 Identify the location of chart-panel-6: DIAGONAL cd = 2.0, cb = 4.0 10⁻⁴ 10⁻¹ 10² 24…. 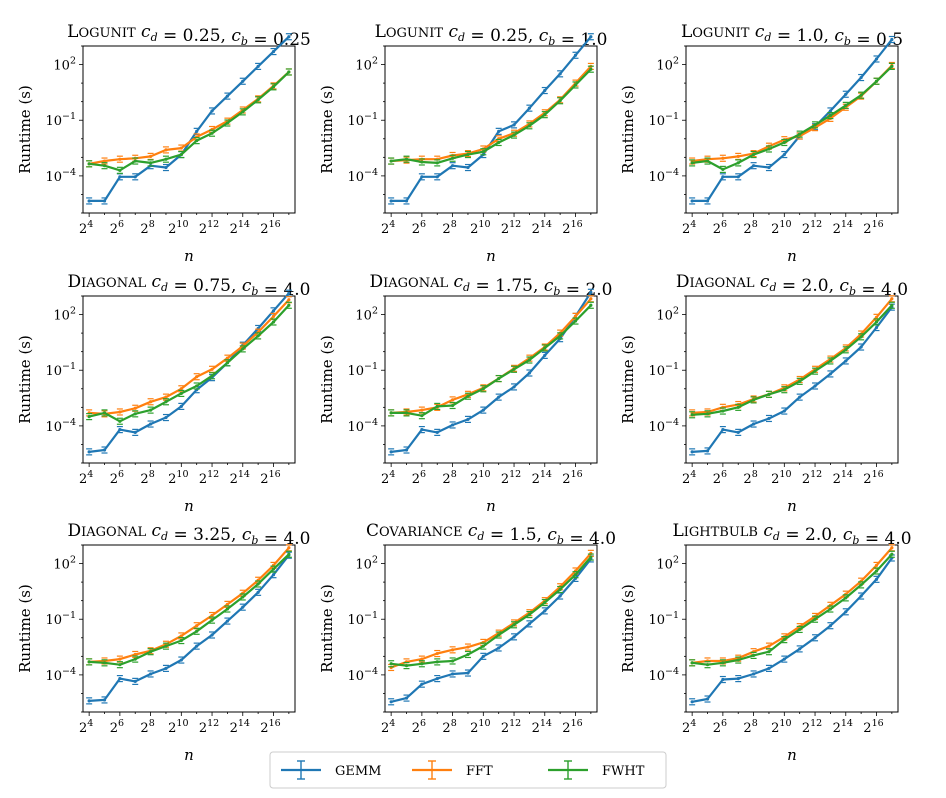
(763, 393).